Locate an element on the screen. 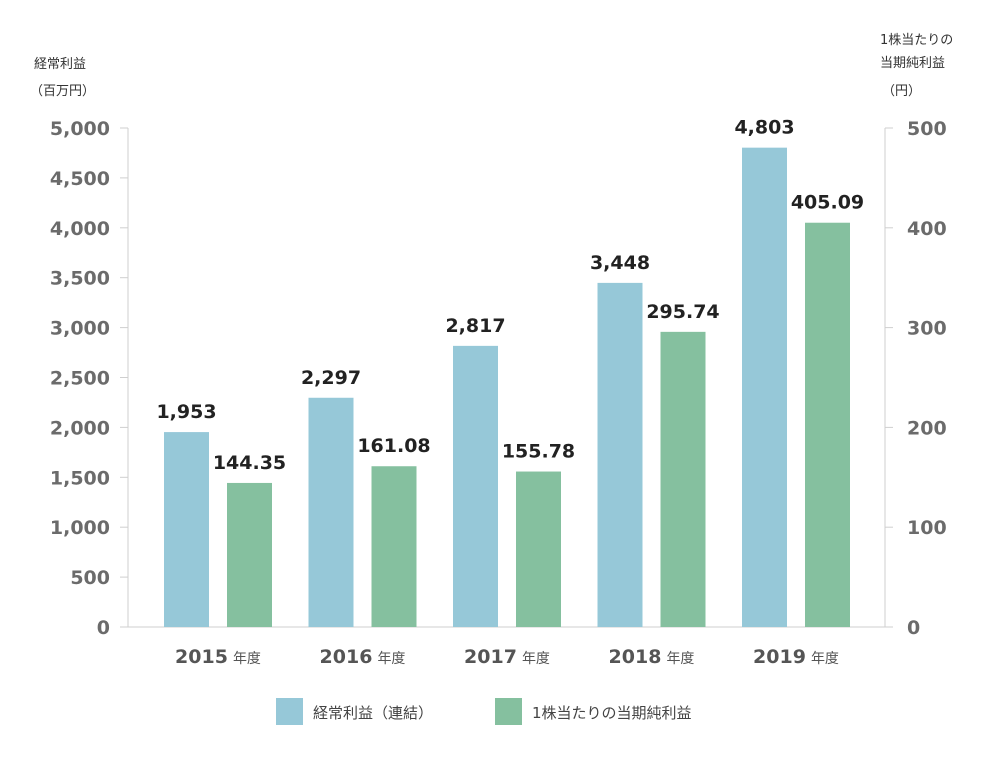 The height and width of the screenshot is (763, 1000). data-label-eps-2015: 144.35 is located at coordinates (249, 463).